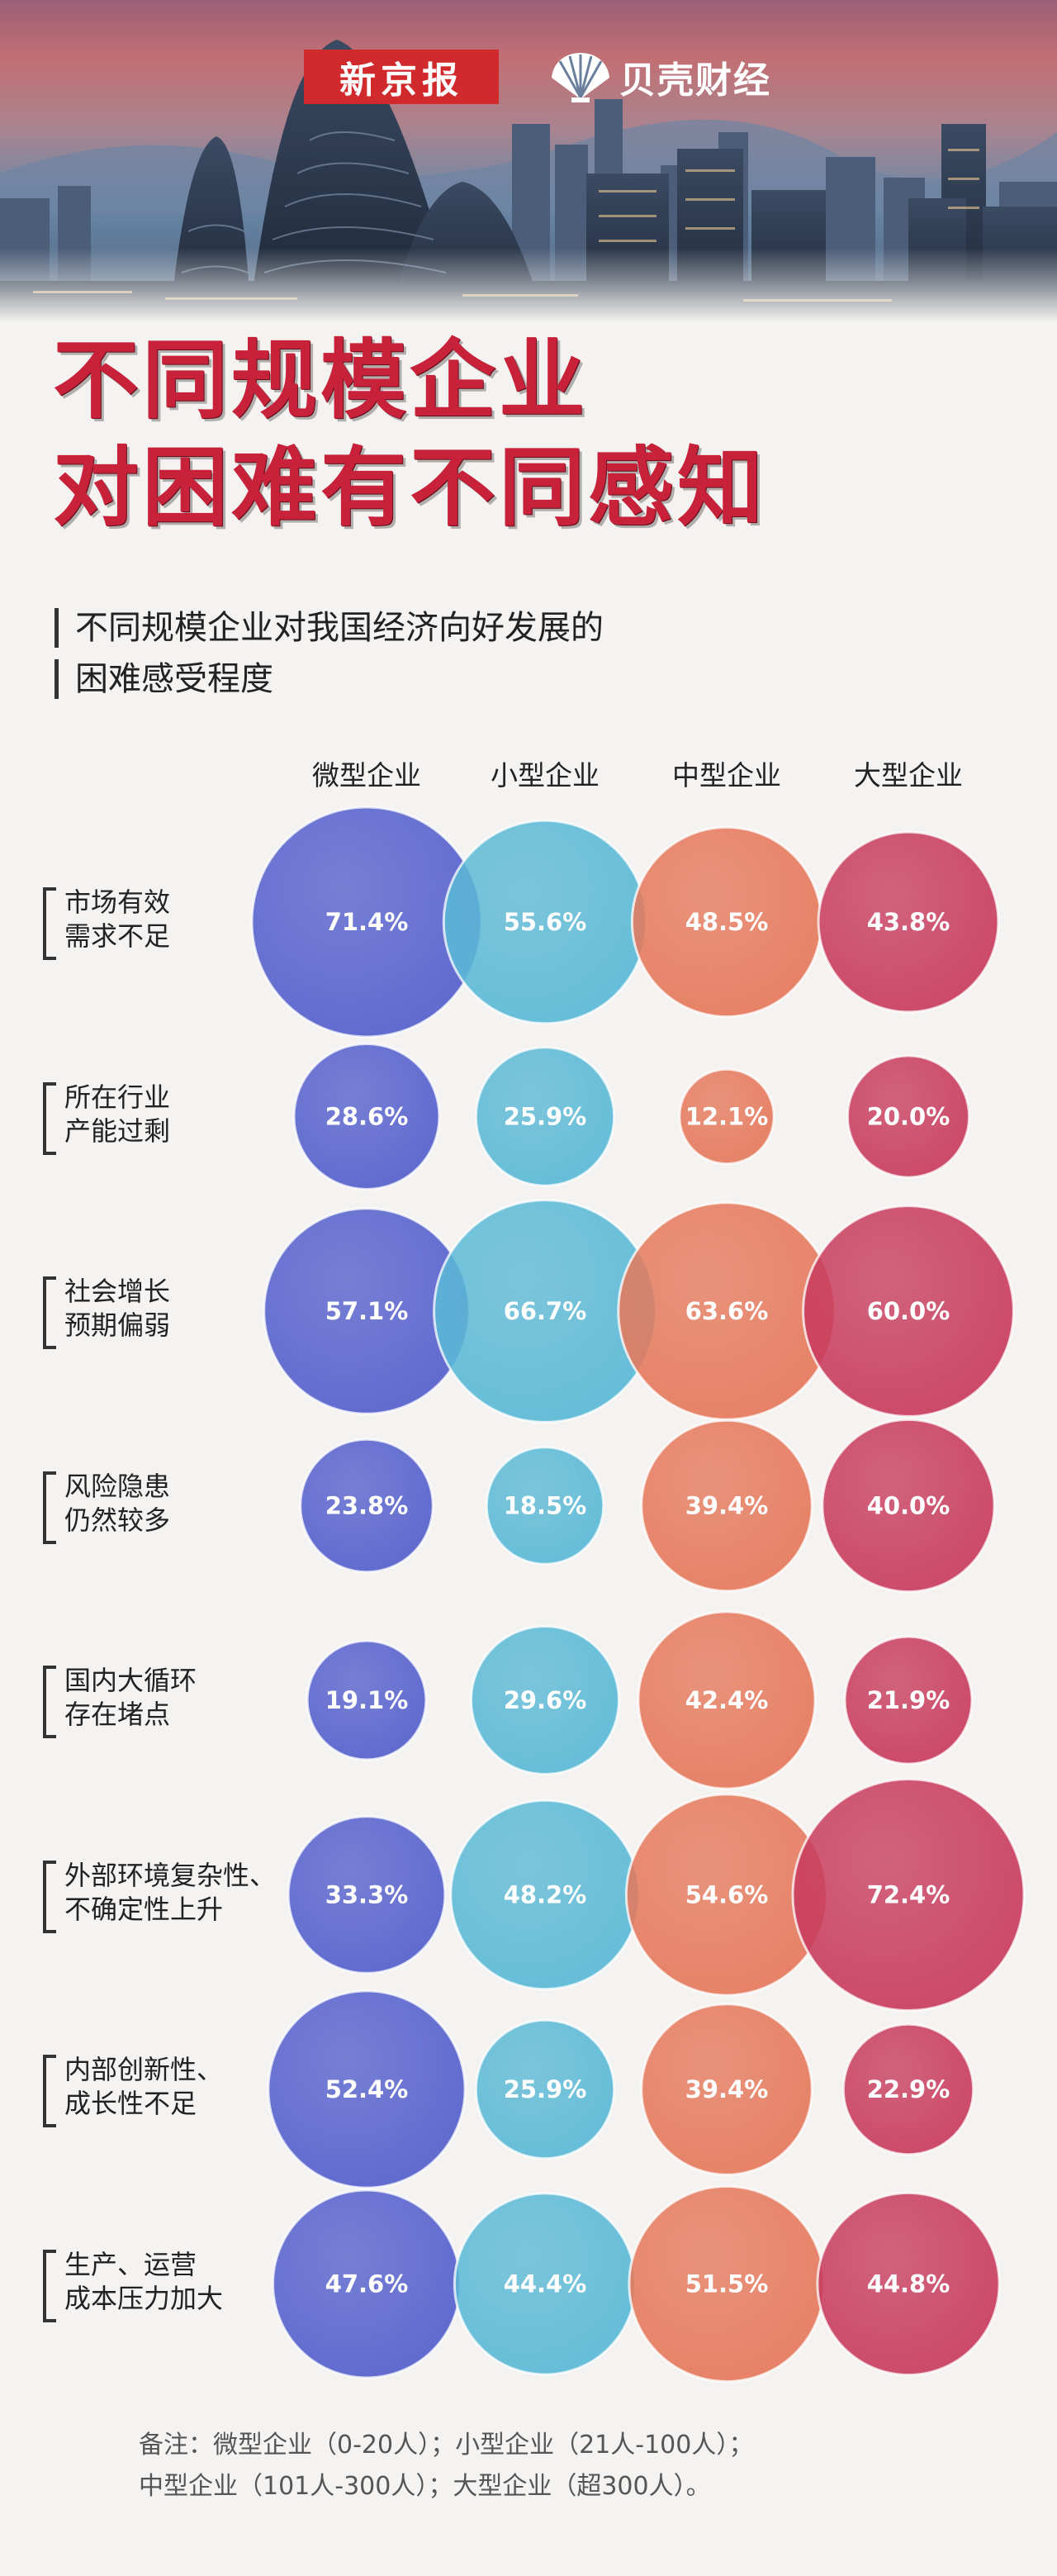 The height and width of the screenshot is (2576, 1057). I want to click on row-label-line: 不确定性上升, so click(144, 1909).